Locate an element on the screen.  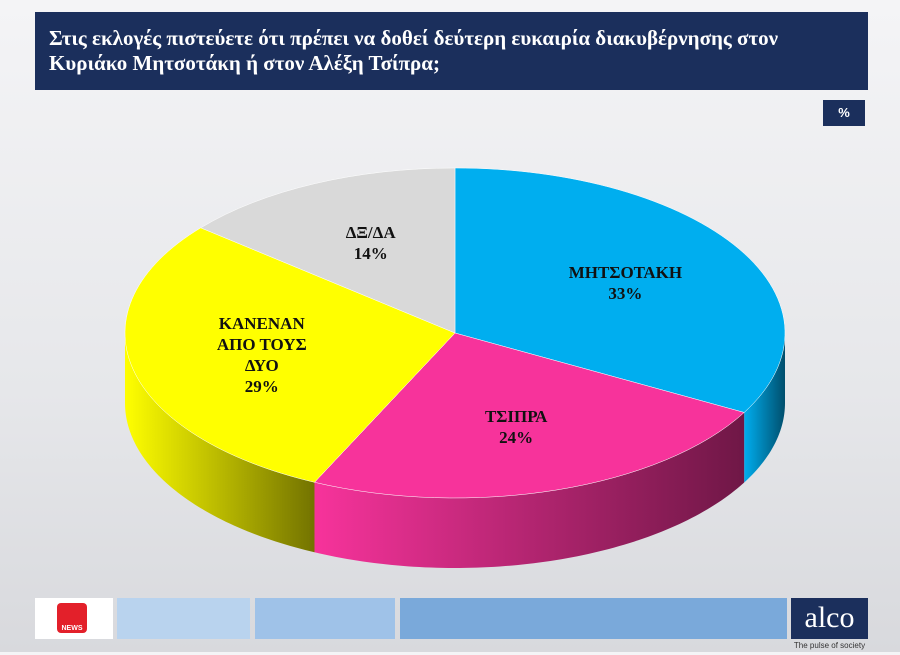
slice-label: ΚΑΝΕΝΑΝ ΑΠΟ ΤΟΥΣ ΔΥΟ 29% is located at coordinates (262, 355).